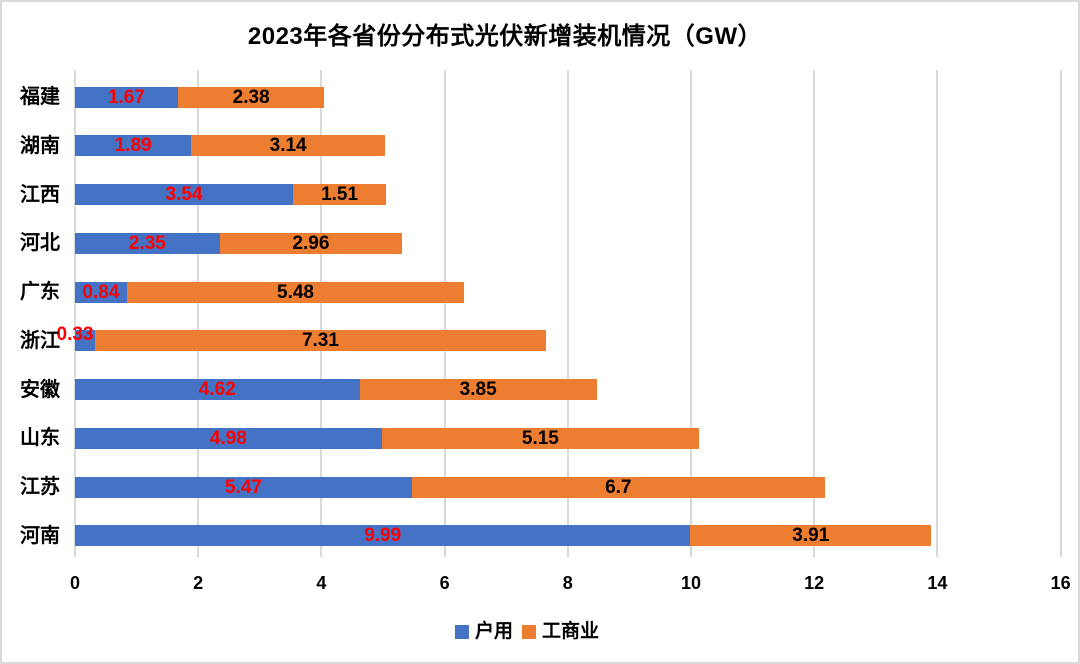  What do you see at coordinates (529, 632) in the screenshot?
I see `legend-swatch-commercial` at bounding box center [529, 632].